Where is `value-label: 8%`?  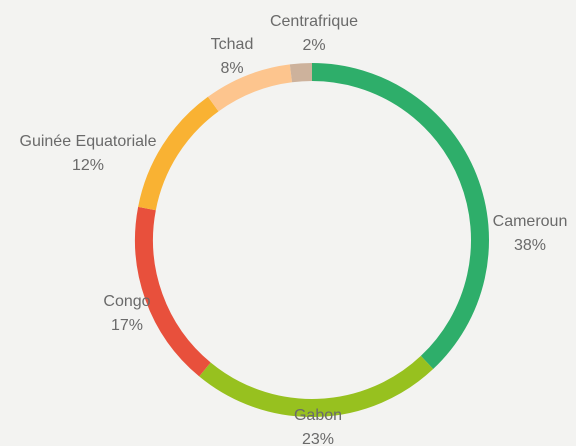
value-label: 8% is located at coordinates (231, 68).